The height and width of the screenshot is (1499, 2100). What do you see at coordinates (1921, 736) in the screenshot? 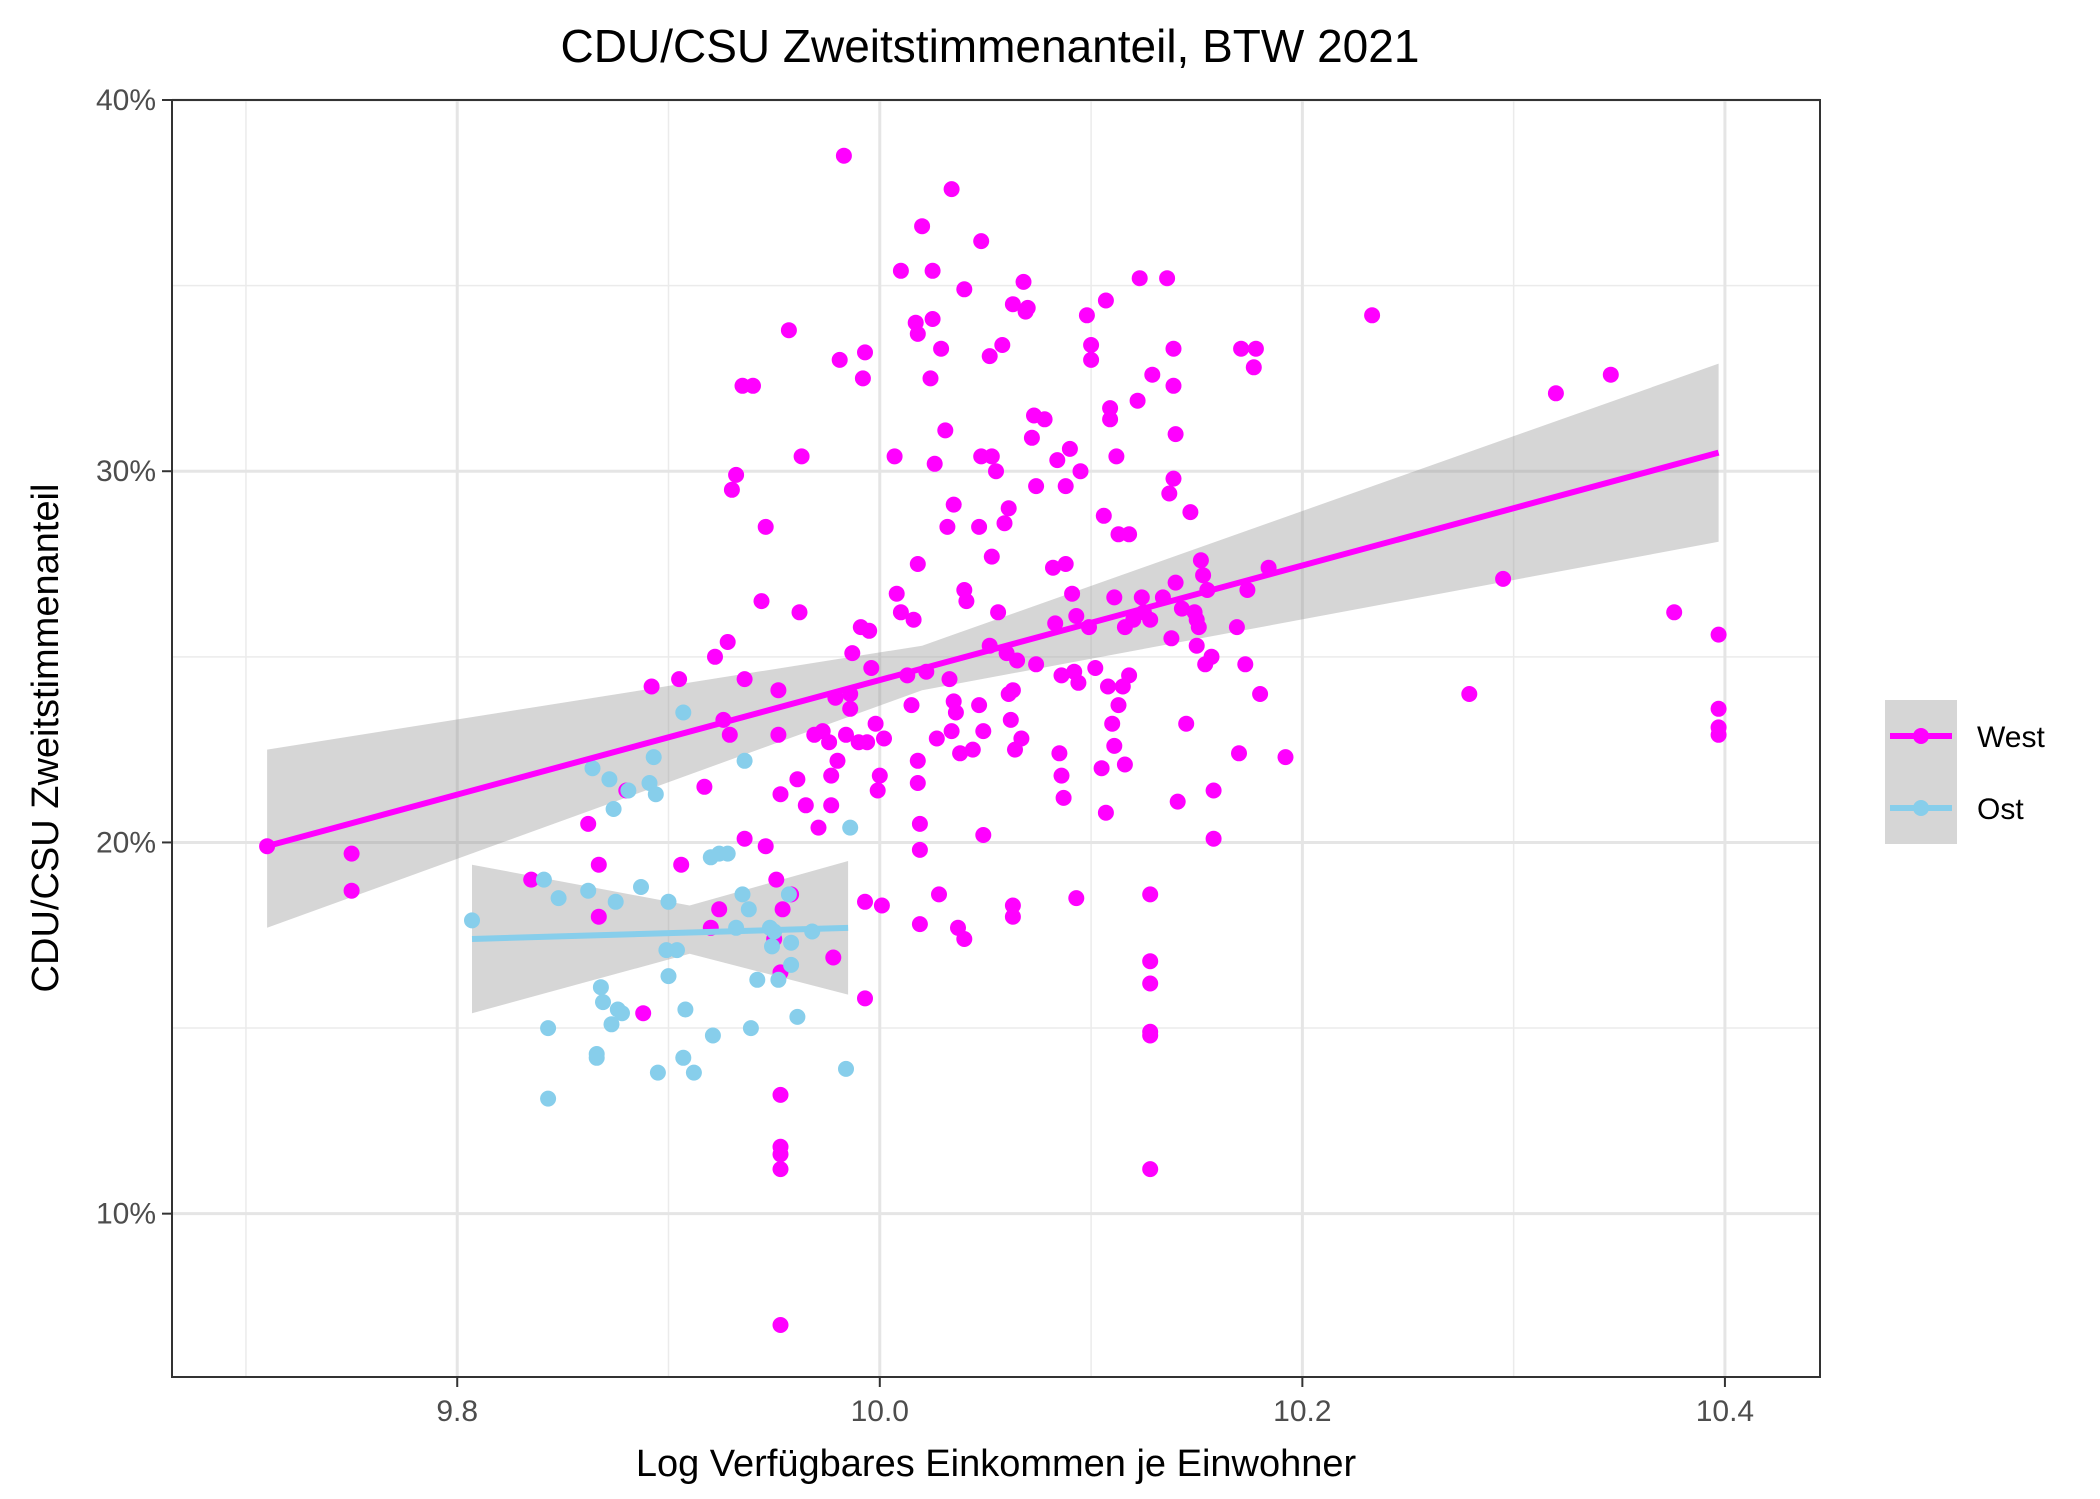
I see `legend-point-west` at bounding box center [1921, 736].